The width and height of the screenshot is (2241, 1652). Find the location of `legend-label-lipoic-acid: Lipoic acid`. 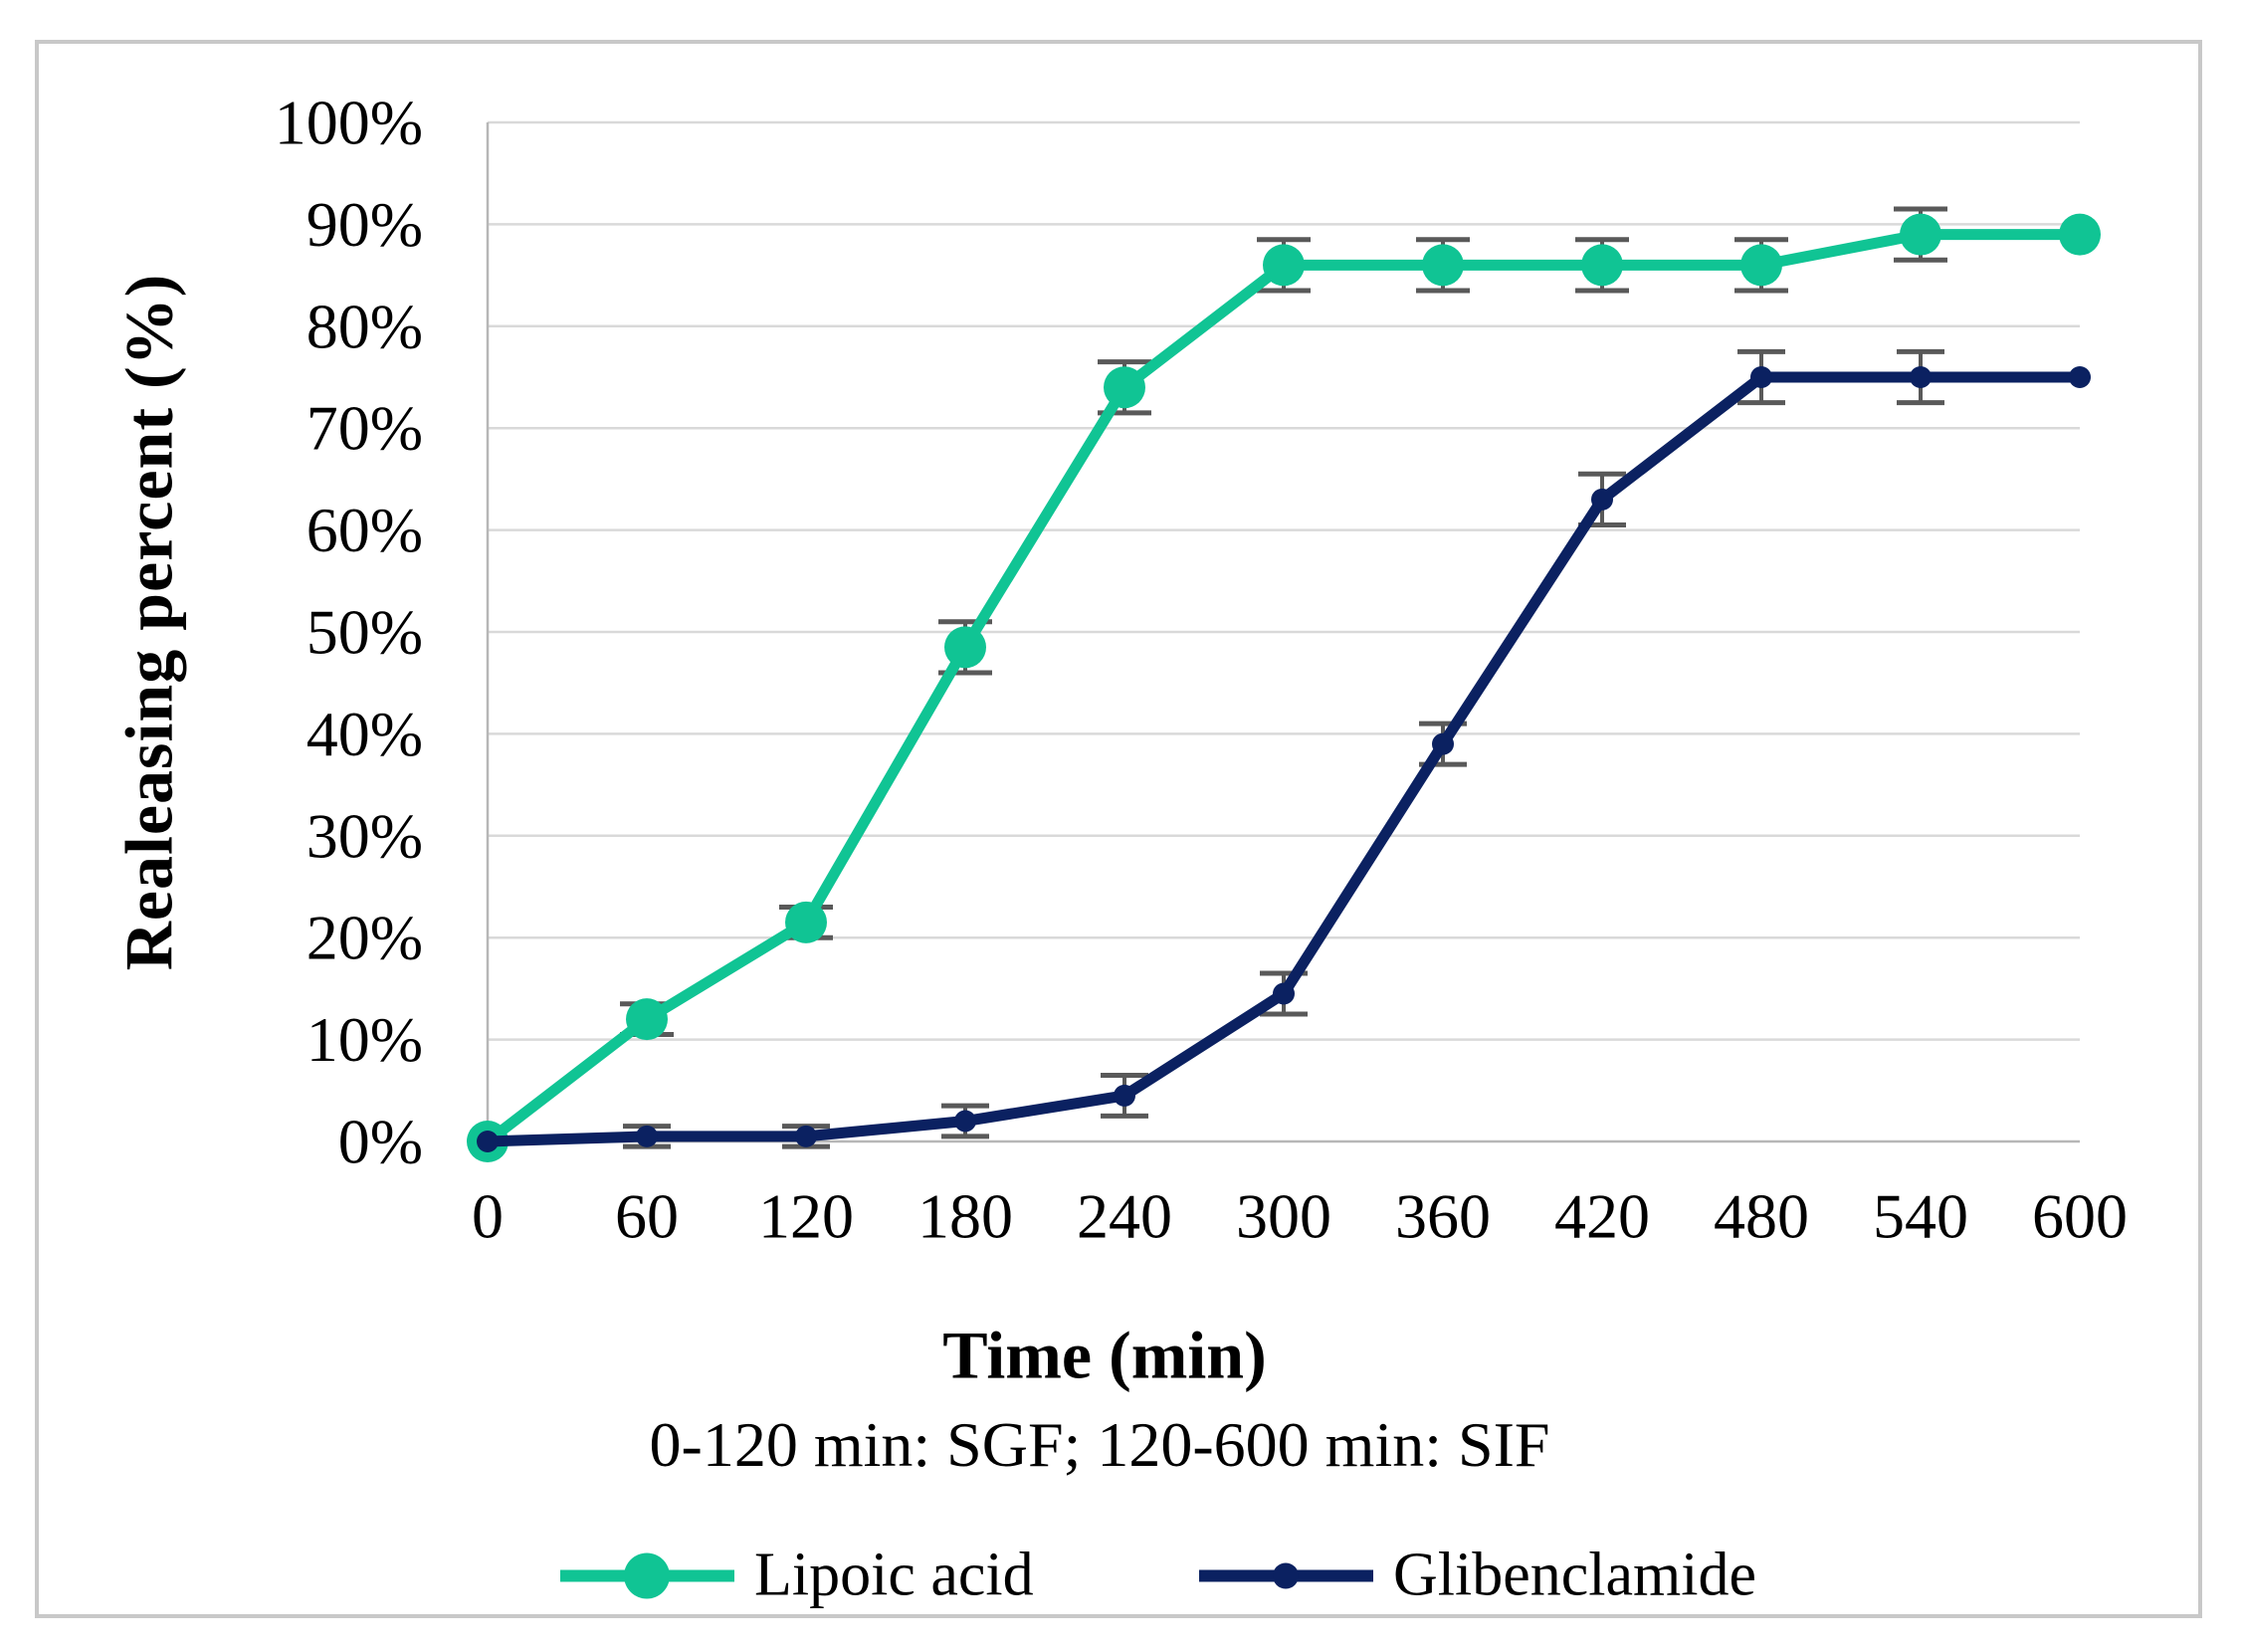

legend-label-lipoic-acid: Lipoic acid is located at coordinates (894, 1575).